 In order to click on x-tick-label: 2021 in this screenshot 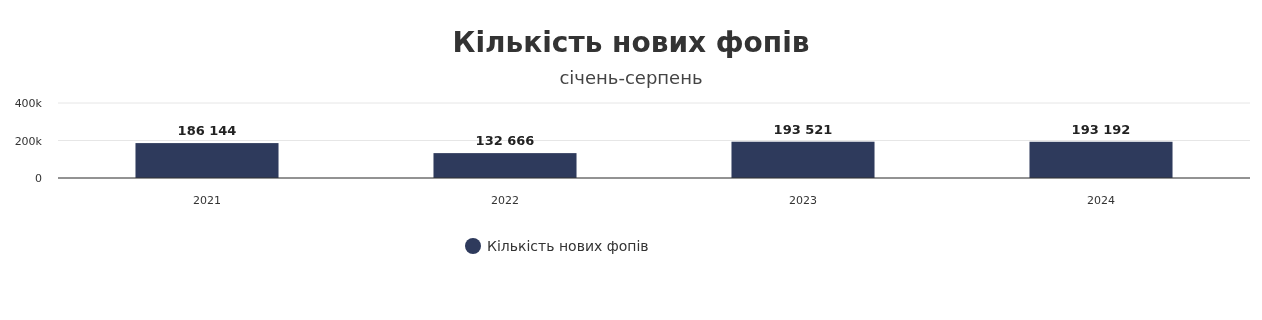, I will do `click(207, 200)`.